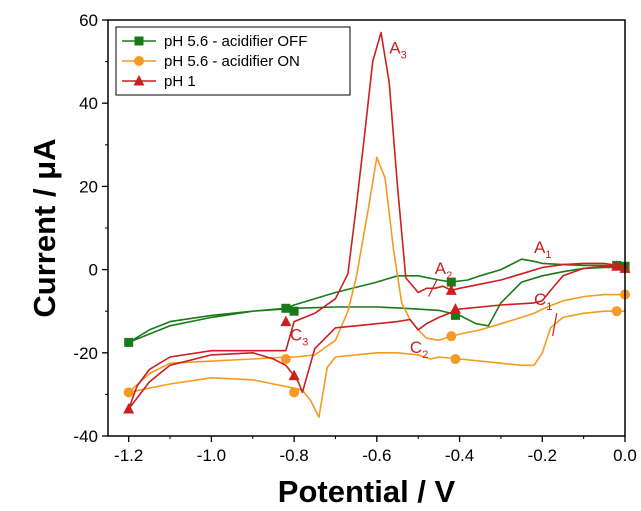  Describe the element at coordinates (625, 455) in the screenshot. I see `x-tick-label: 0.0` at that location.